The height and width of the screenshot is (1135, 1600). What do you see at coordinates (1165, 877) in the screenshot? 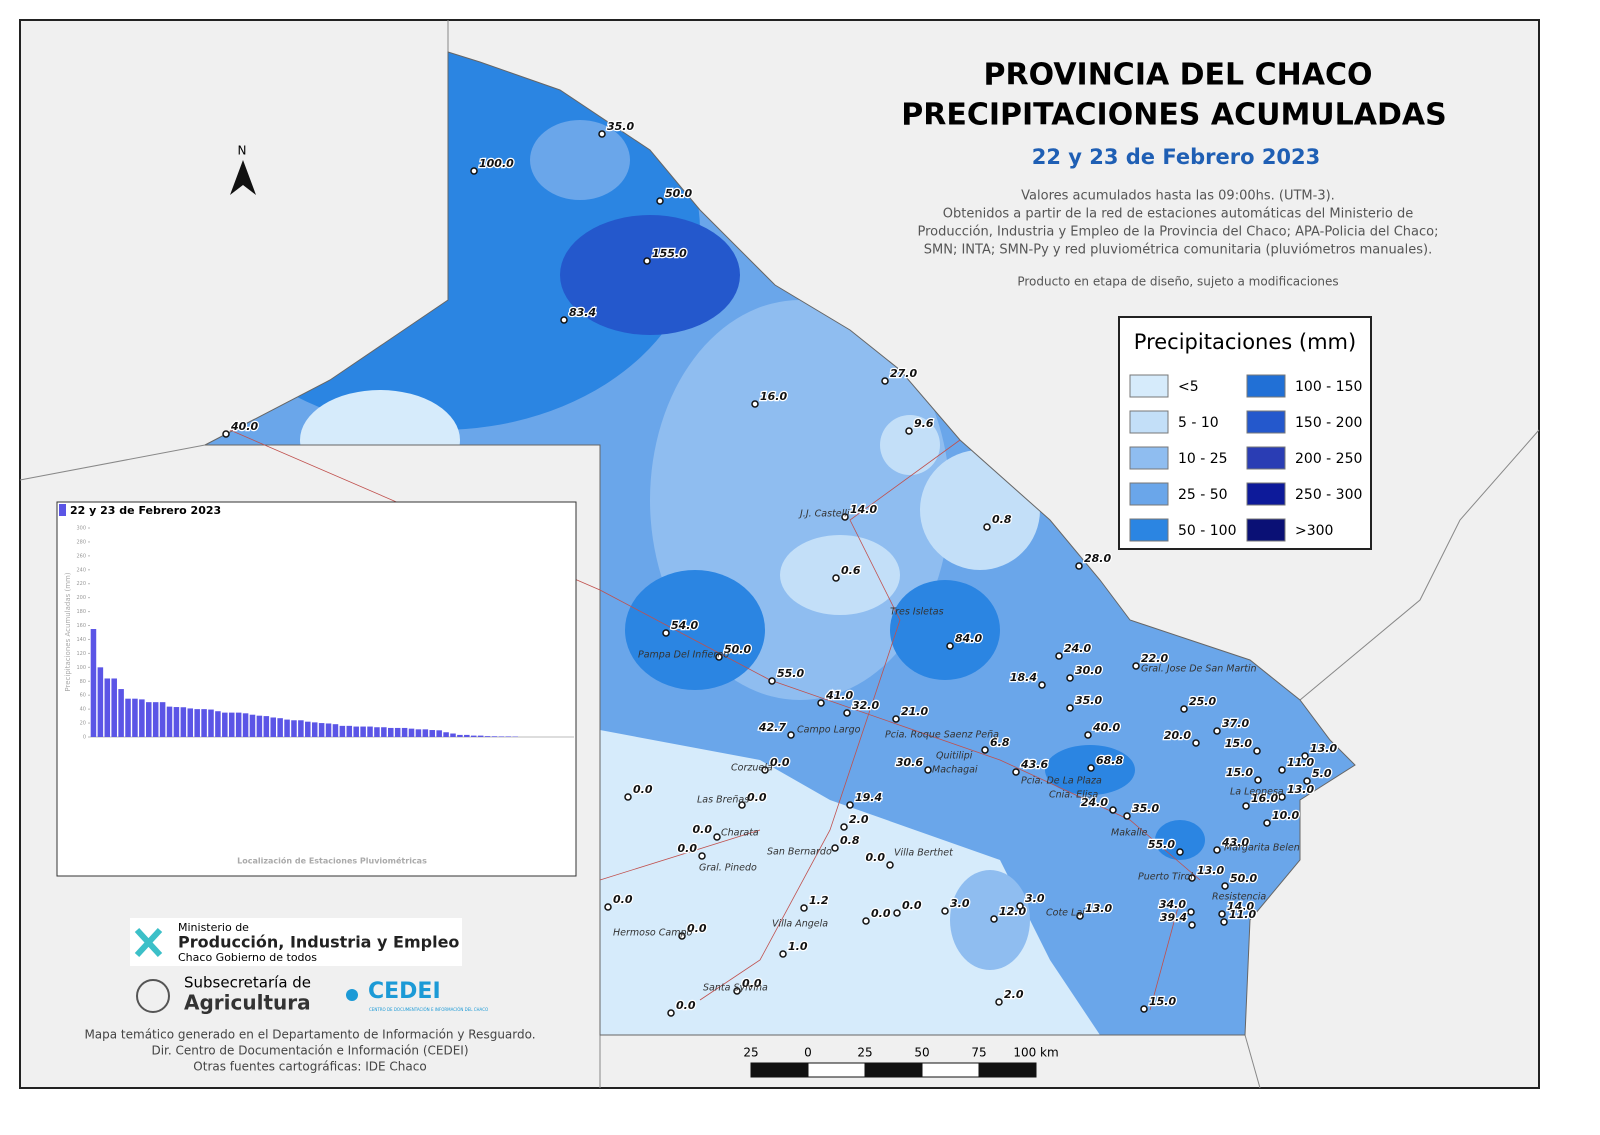
I see `place-name: Puerto Tirol` at bounding box center [1165, 877].